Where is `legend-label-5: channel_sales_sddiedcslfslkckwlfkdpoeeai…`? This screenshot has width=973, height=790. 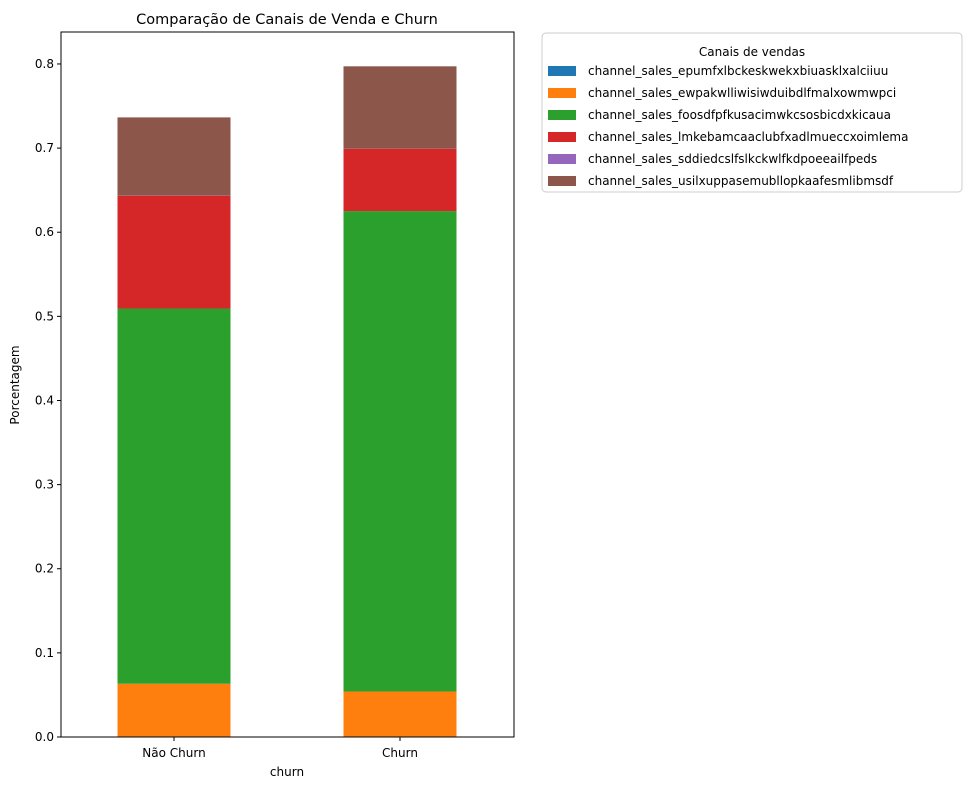
legend-label-5: channel_sales_sddiedcslfslkckwlfkdpoeeai… is located at coordinates (732, 159).